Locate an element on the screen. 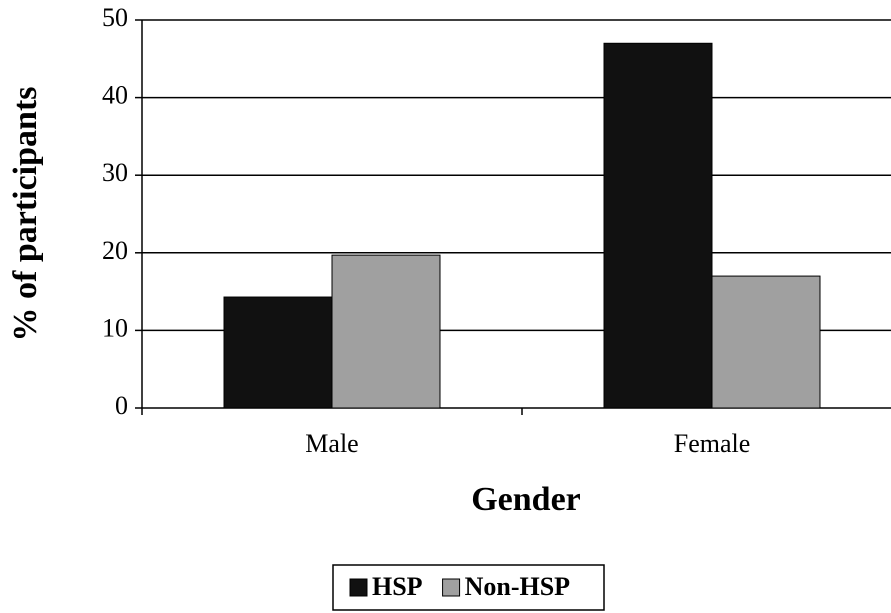 This screenshot has height=613, width=891. legend-box is located at coordinates (468, 587).